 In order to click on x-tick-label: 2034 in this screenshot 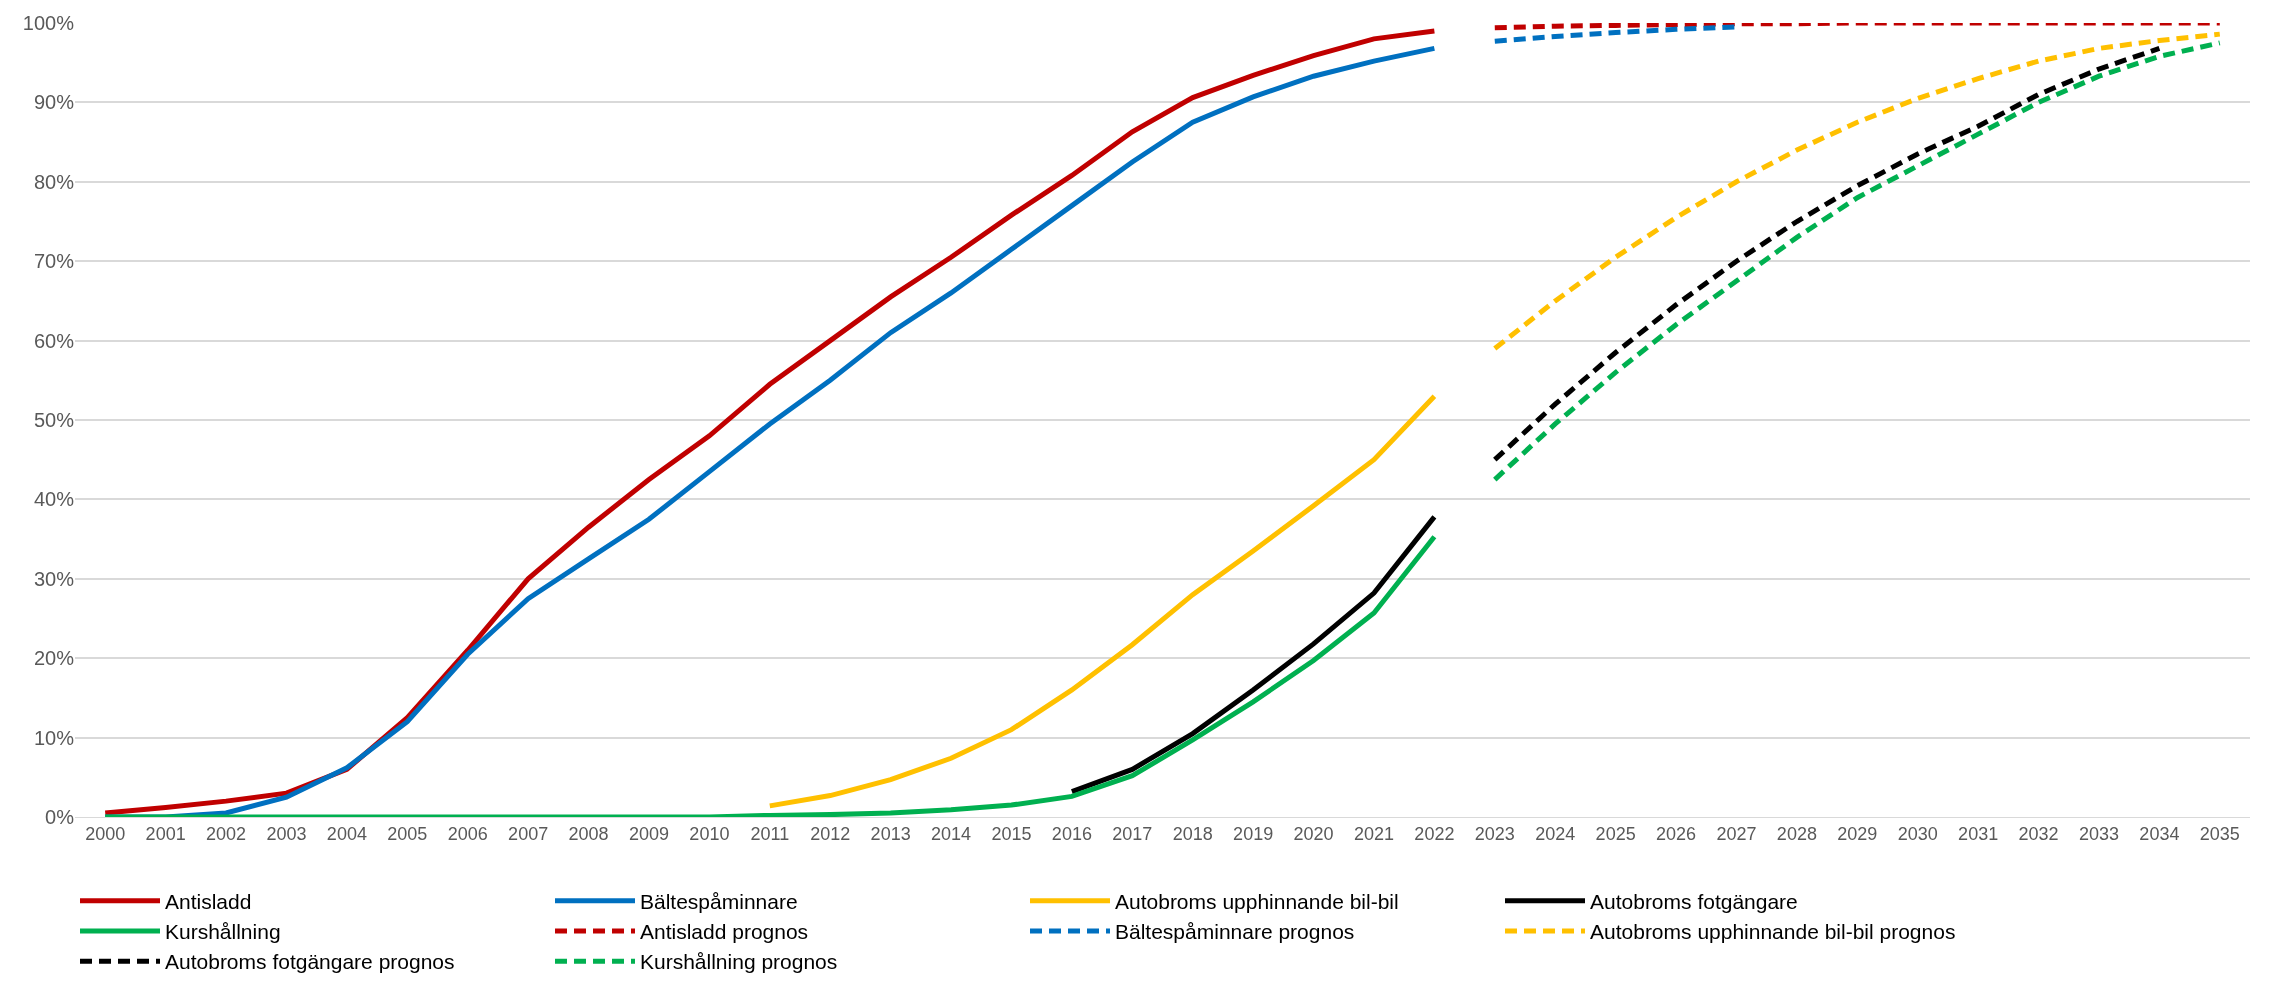, I will do `click(2159, 833)`.